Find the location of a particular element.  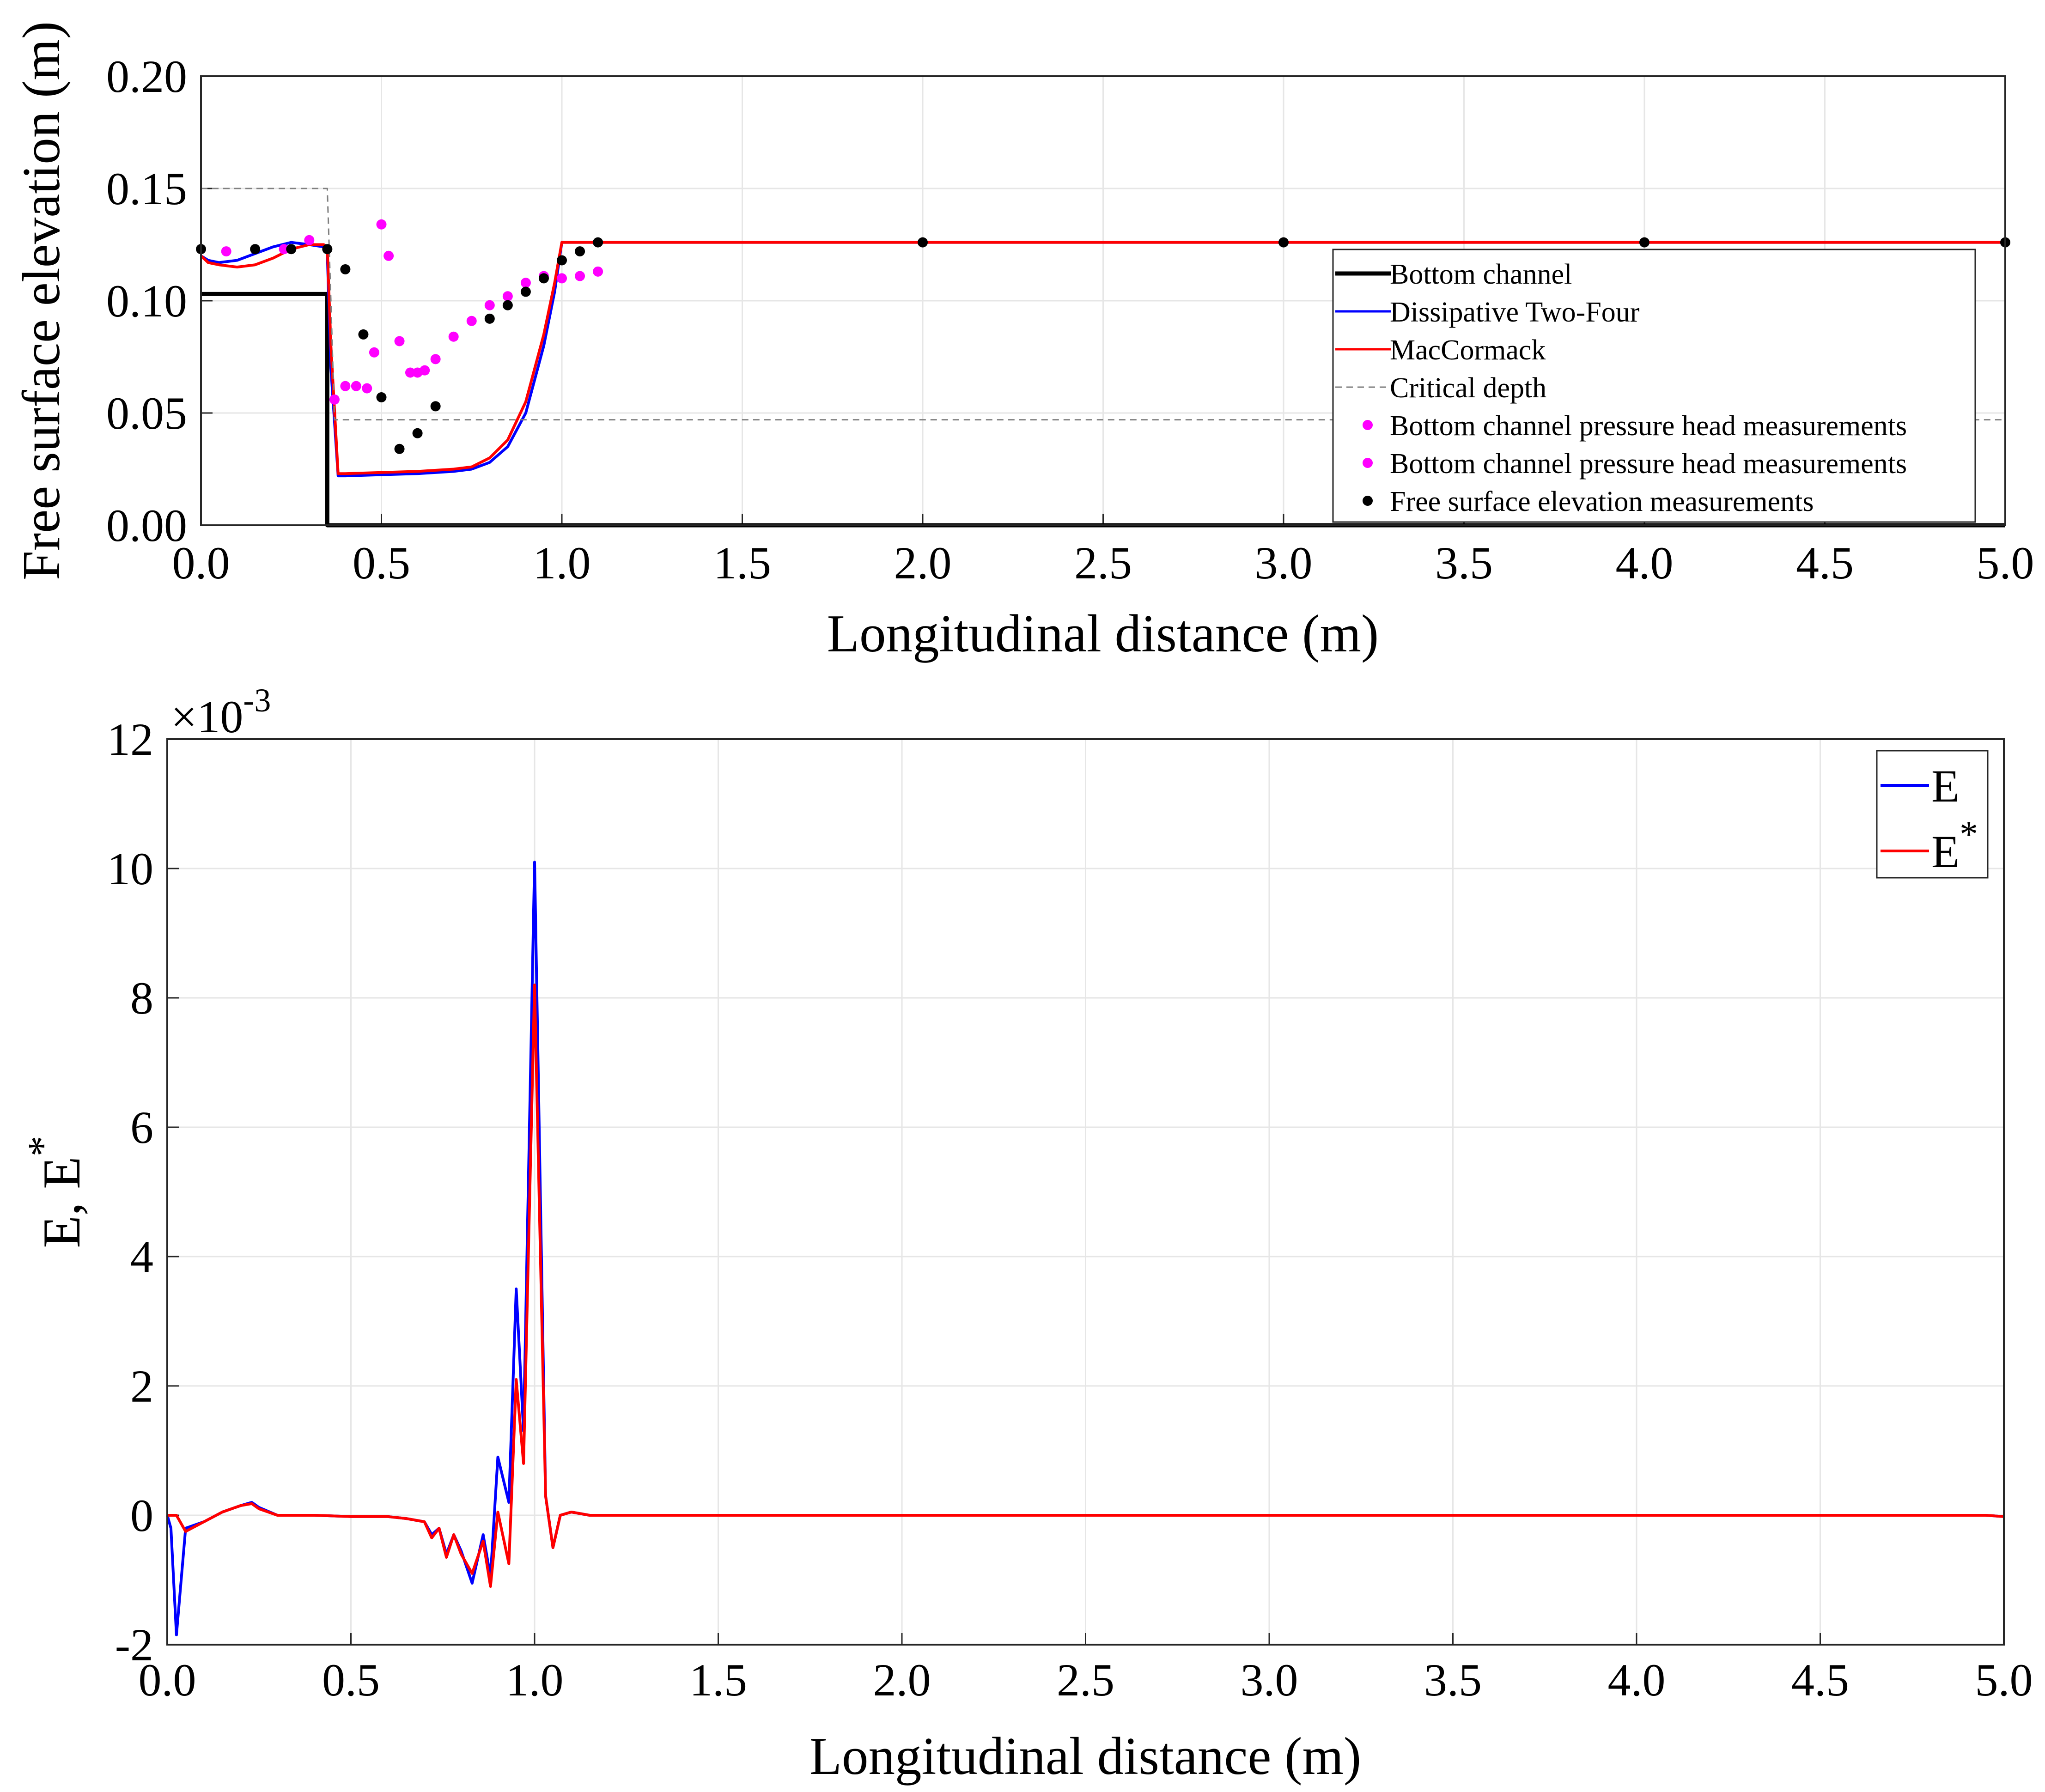

y-tick-label: 0.15 is located at coordinates (146, 188).